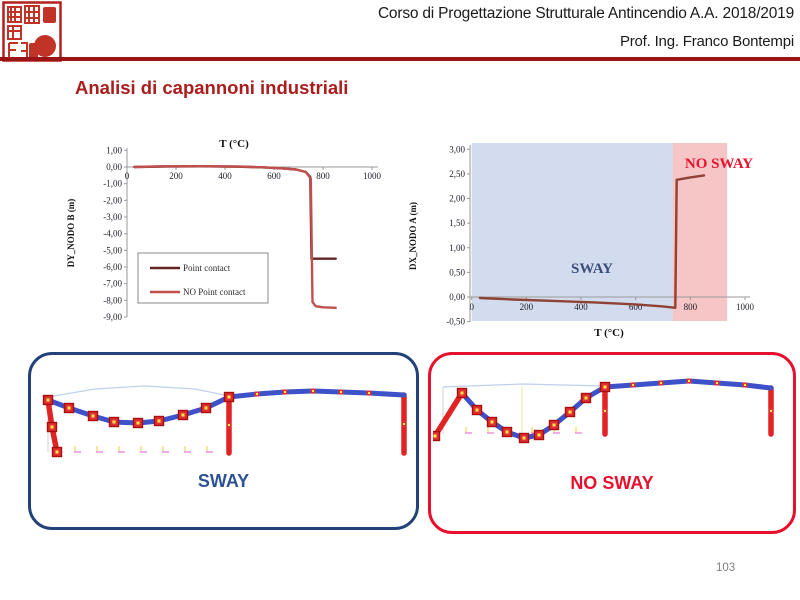 The image size is (800, 600). I want to click on svg-text: DY_NODO B (m), so click(71, 233).